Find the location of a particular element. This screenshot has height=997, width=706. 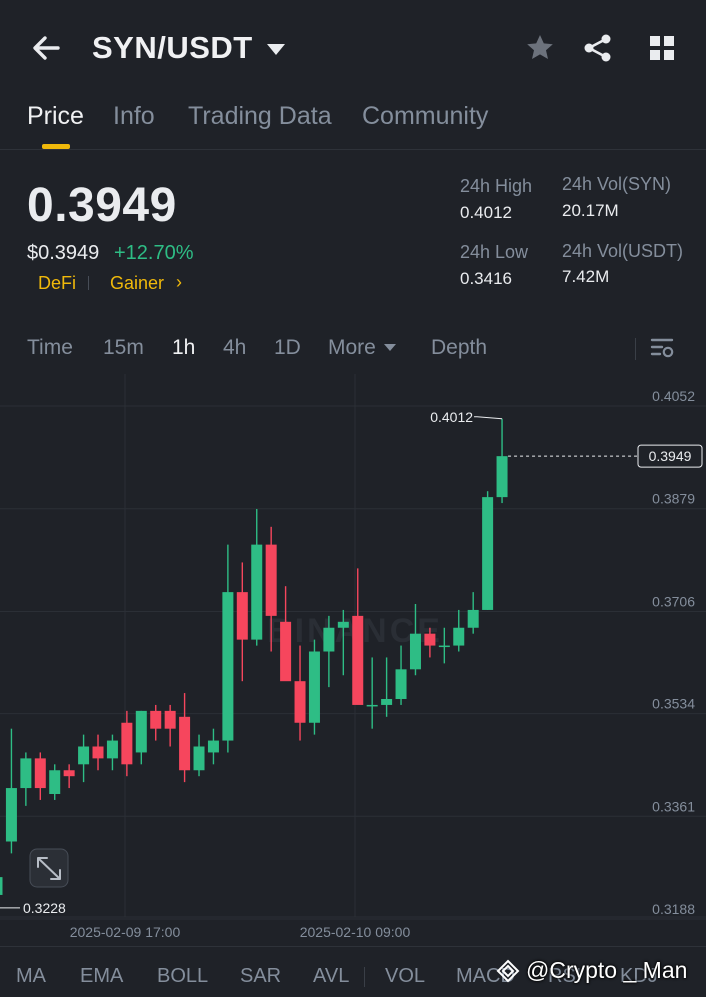

y-tick-label: 0.3534 is located at coordinates (673, 704).